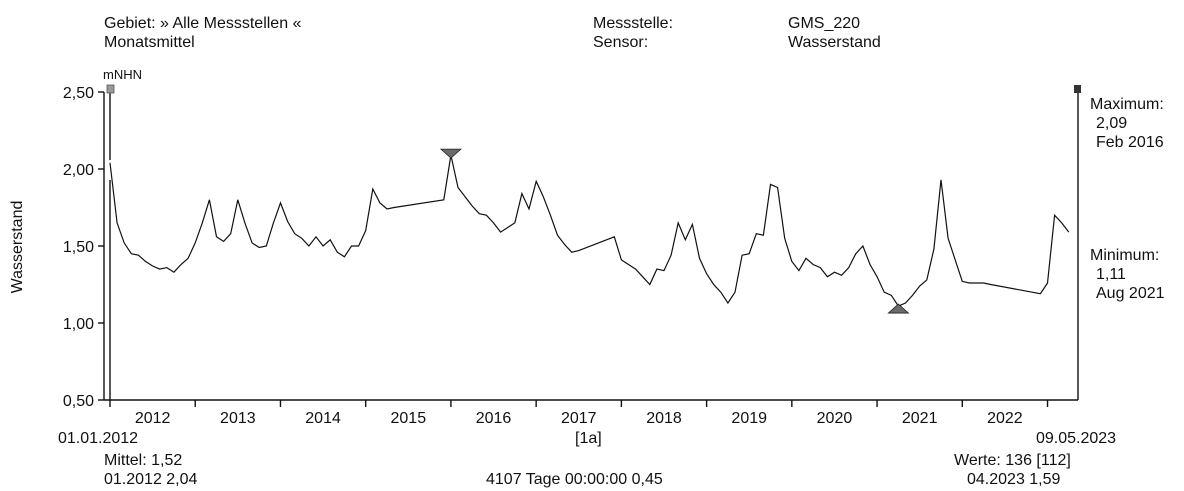 Image resolution: width=1184 pixels, height=491 pixels. I want to click on area-label: Gebiet: » Alle Messstellen «, so click(203, 23).